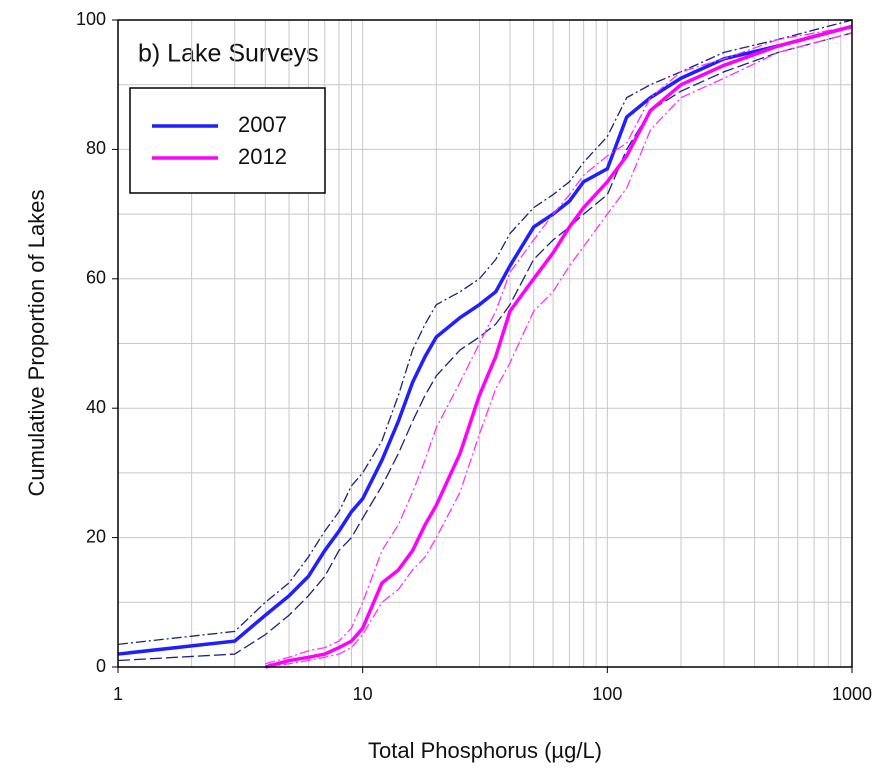  I want to click on y-tick-label: 0, so click(101, 666).